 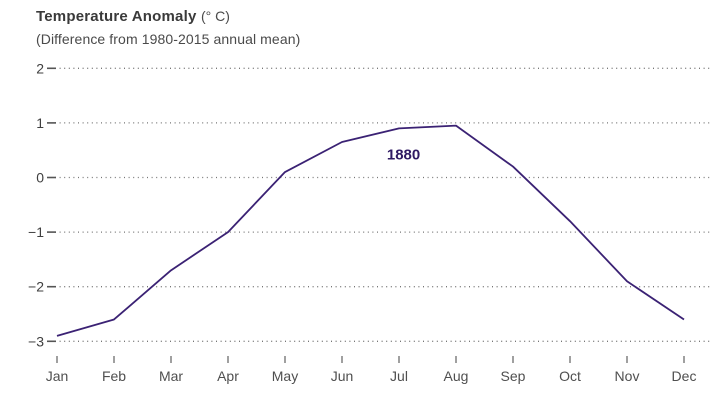 What do you see at coordinates (513, 376) in the screenshot?
I see `x-axis-label: Sep` at bounding box center [513, 376].